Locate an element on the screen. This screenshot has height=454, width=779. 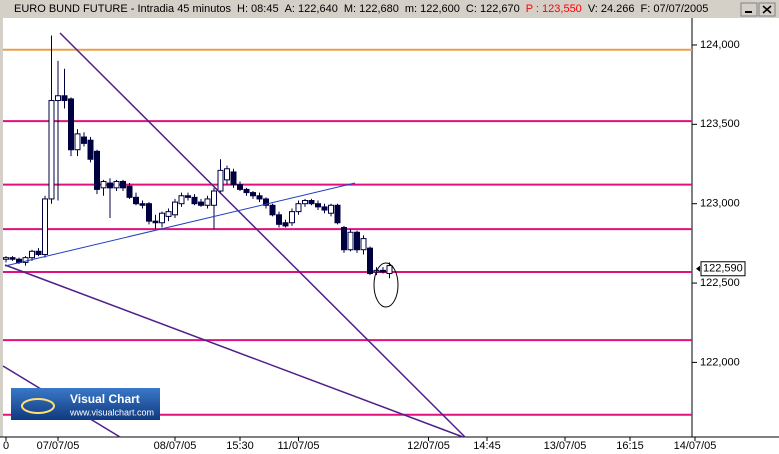
logo-url: www.visualchart.com is located at coordinates (111, 412).